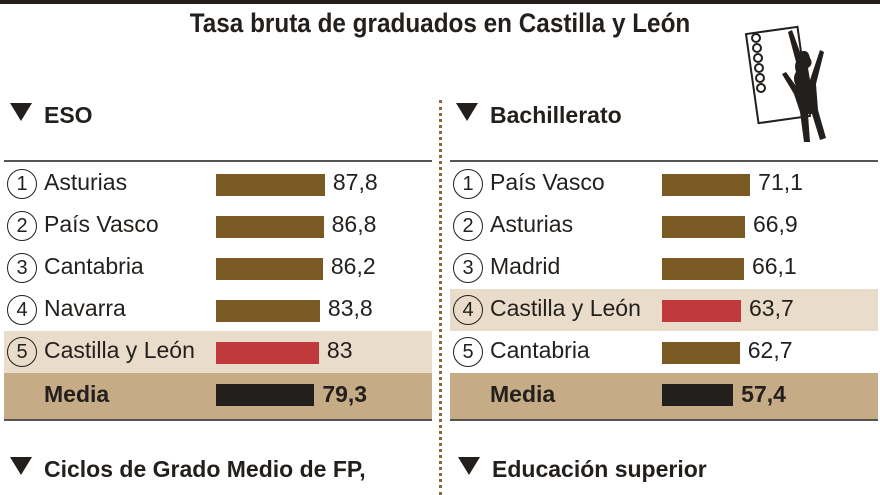  I want to click on media-row: Media 79,3, so click(218, 396).